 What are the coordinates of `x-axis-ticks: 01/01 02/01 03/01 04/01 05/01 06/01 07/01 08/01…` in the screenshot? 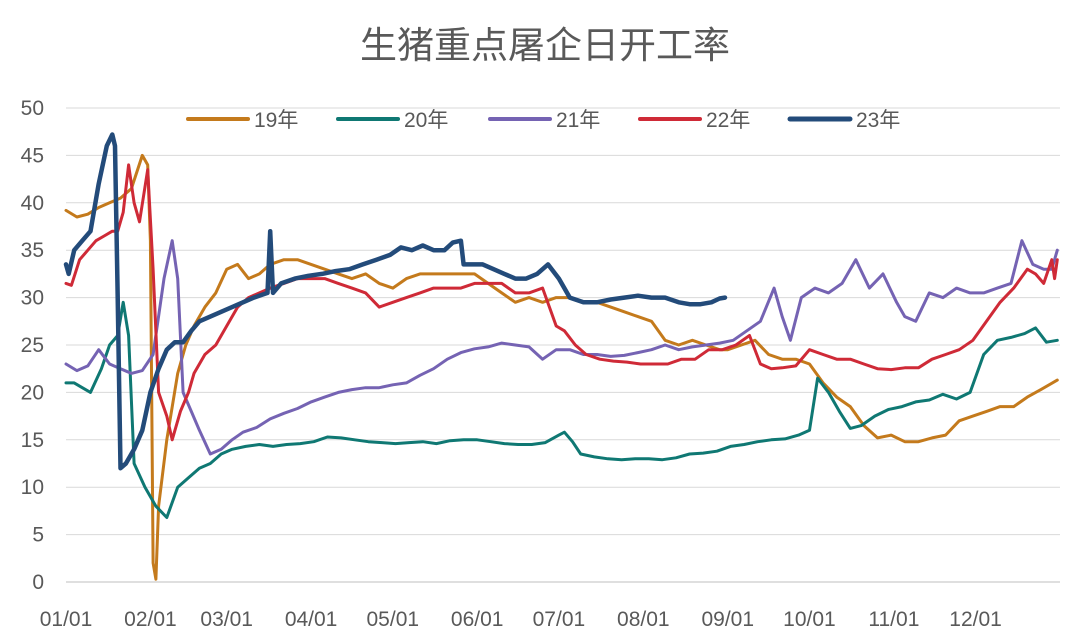 It's located at (521, 619).